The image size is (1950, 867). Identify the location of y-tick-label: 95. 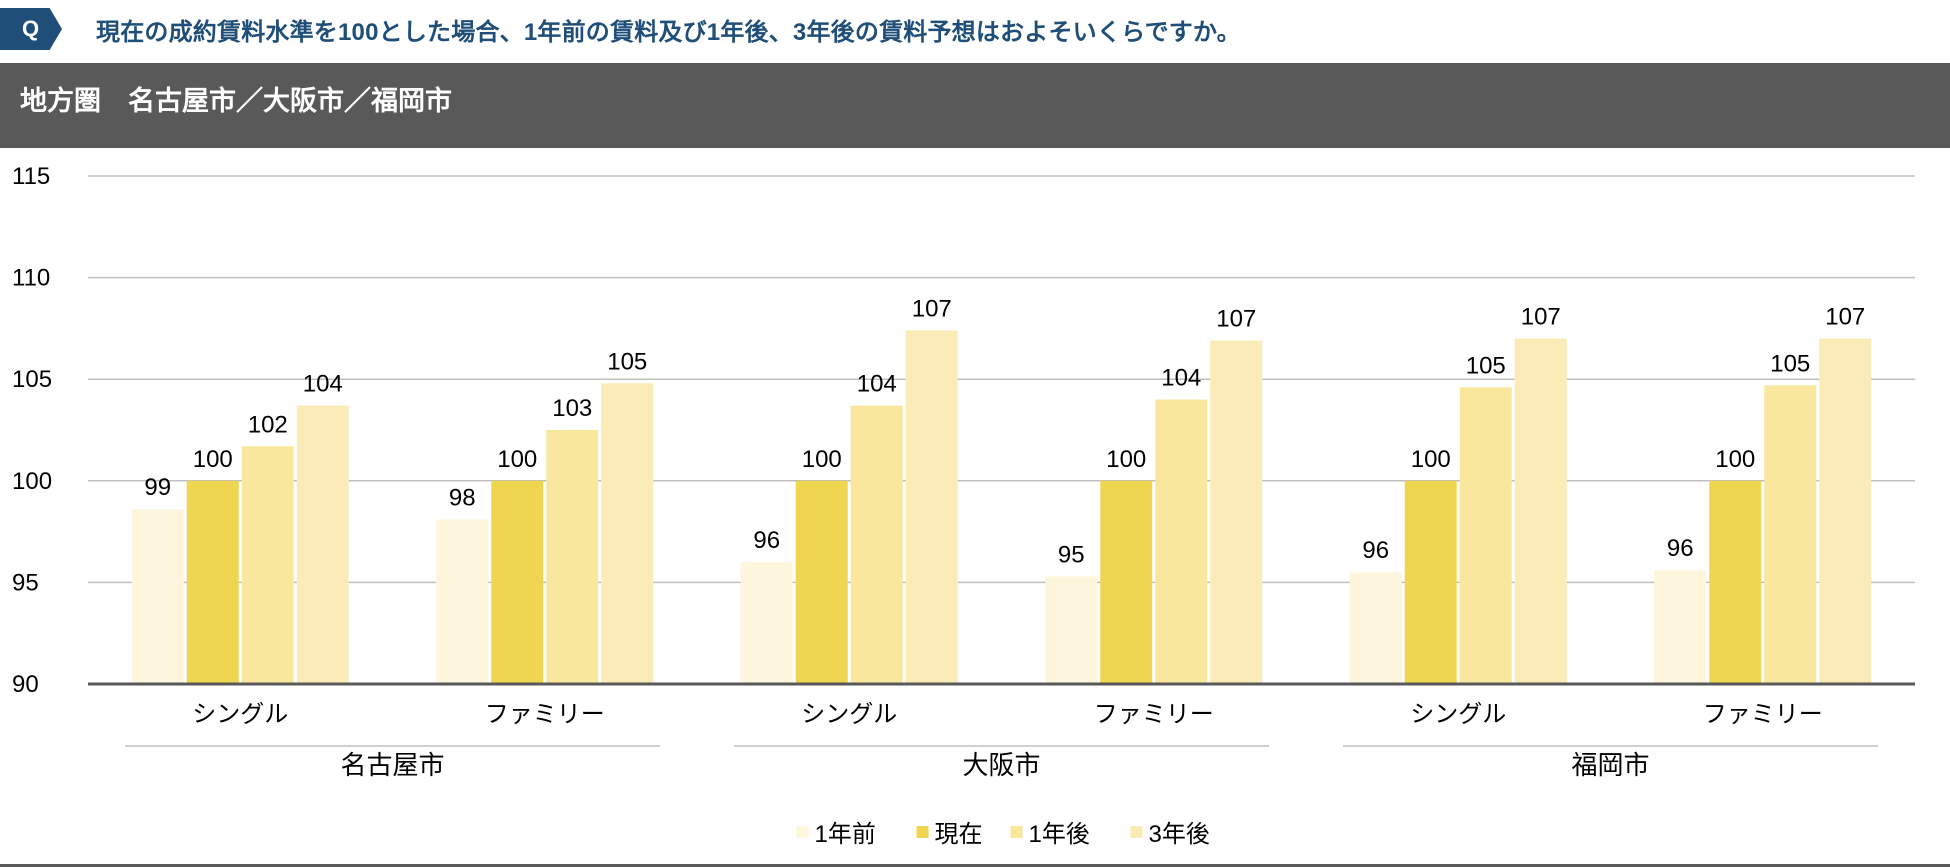
(25, 582).